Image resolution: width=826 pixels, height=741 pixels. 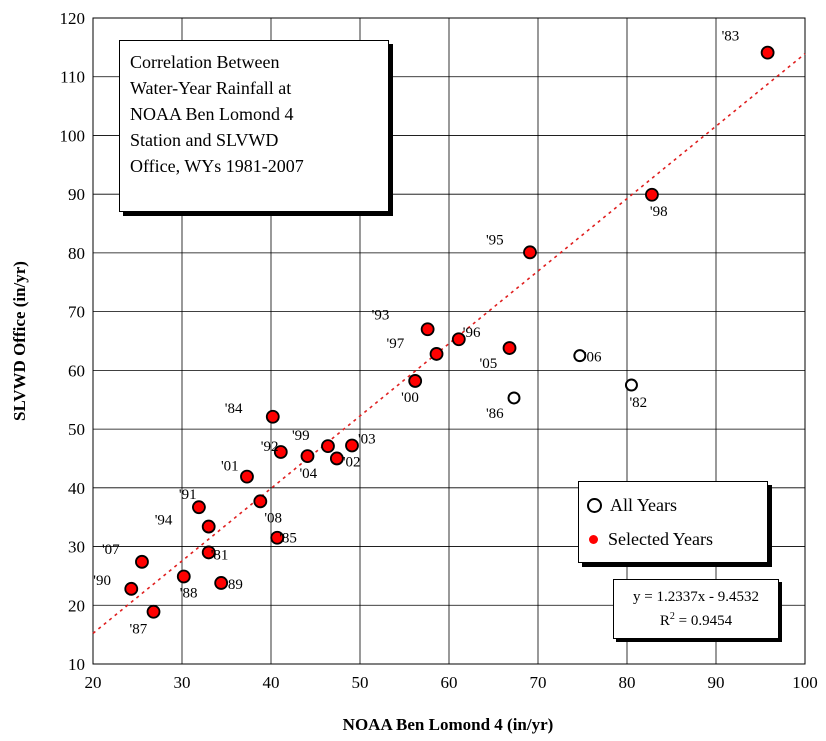 I want to click on legend-item-selected-years: Selected Years, so click(x=673, y=539).